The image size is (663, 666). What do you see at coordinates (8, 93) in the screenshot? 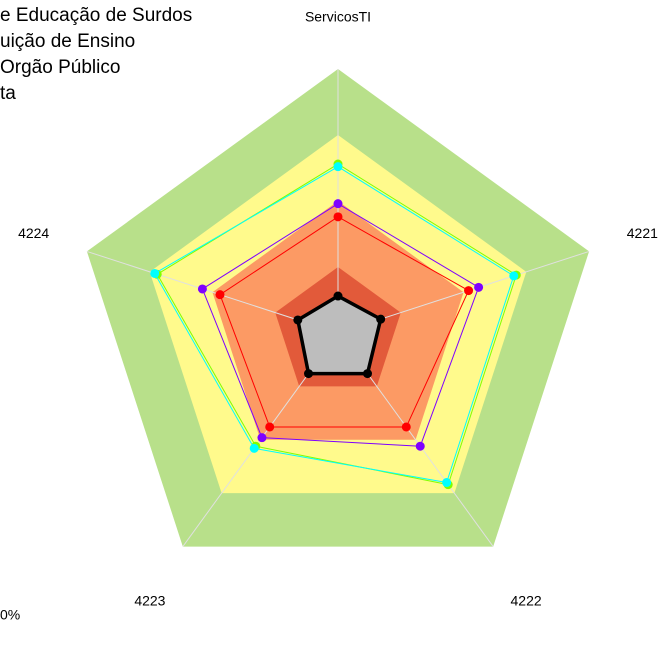
I see `legend-text: ta` at bounding box center [8, 93].